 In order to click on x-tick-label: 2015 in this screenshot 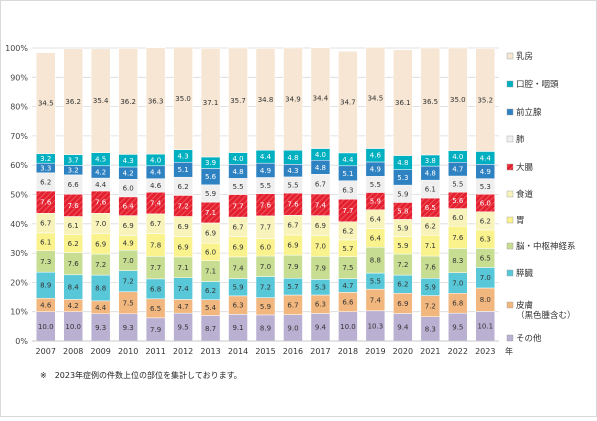, I will do `click(265, 351)`.